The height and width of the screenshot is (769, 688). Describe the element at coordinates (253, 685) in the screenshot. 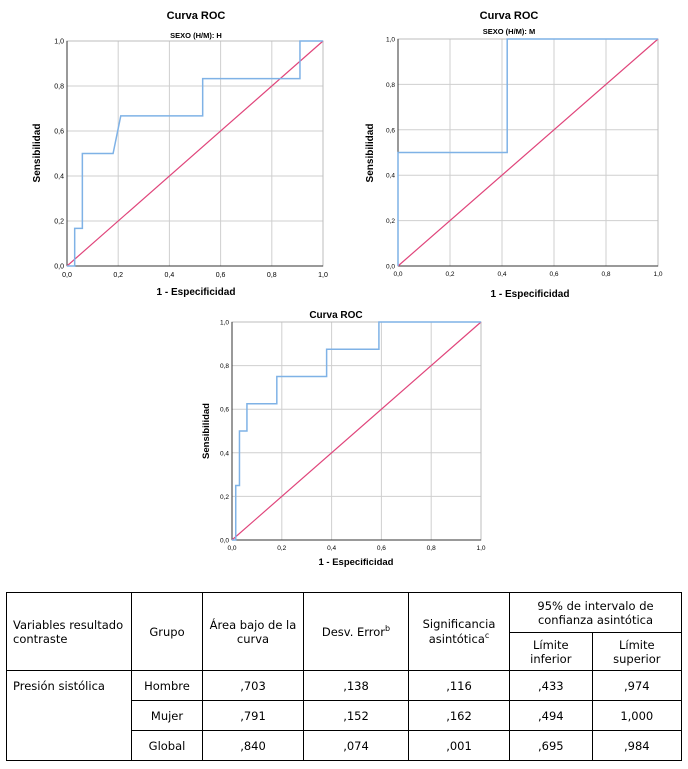

I see `cell-area: ,703` at that location.